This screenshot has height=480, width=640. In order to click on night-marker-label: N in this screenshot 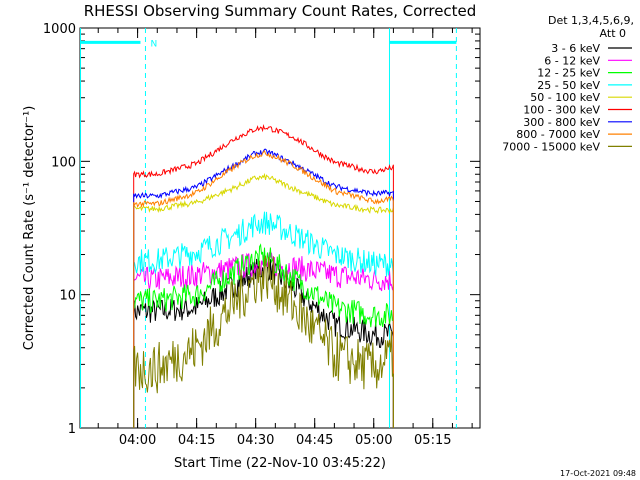, I will do `click(153, 44)`.